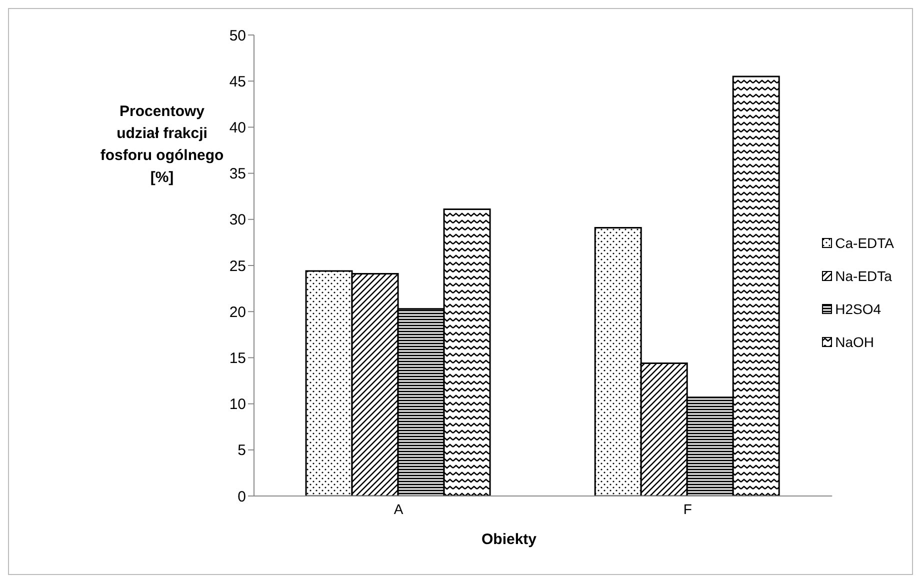 The image size is (923, 583). I want to click on y-tick-label: 40, so click(237, 128).